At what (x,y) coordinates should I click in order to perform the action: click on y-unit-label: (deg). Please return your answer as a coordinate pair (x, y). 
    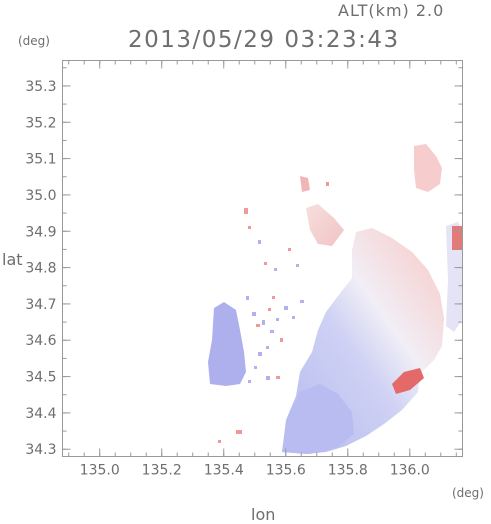
    Looking at the image, I should click on (34, 41).